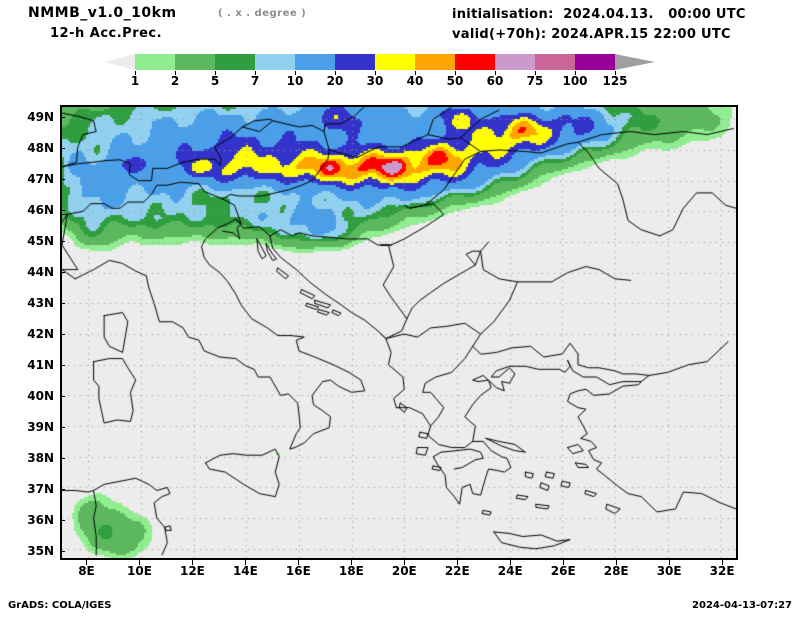 Image resolution: width=800 pixels, height=618 pixels. I want to click on colorbar-label-75: 75, so click(535, 81).